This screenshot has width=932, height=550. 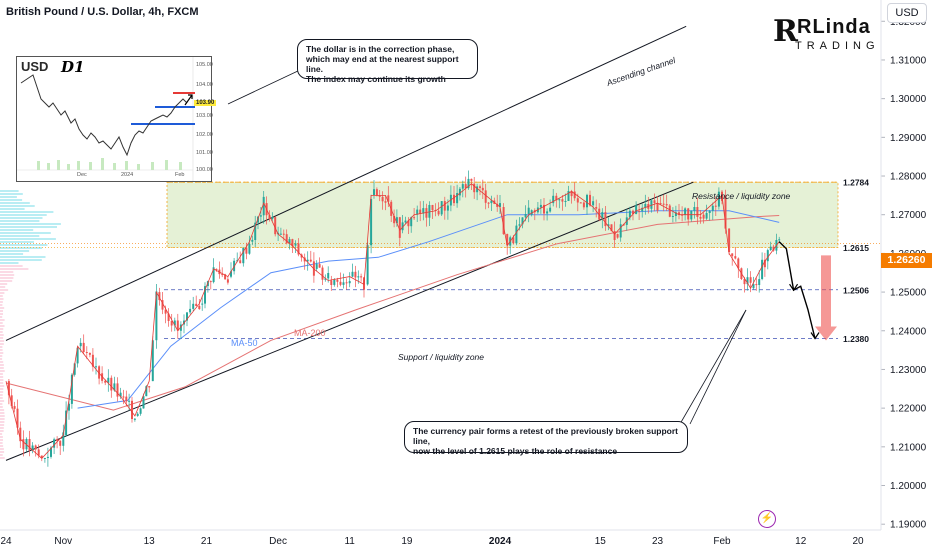 What do you see at coordinates (767, 519) in the screenshot?
I see `lightning-icon: ⚡` at bounding box center [767, 519].